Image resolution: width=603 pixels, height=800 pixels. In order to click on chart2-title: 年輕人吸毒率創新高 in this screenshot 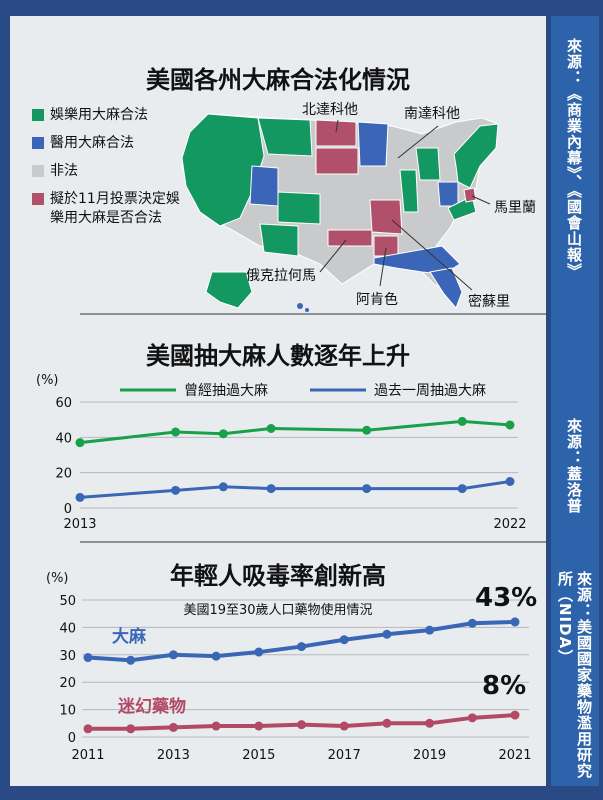, I will do `click(278, 576)`.